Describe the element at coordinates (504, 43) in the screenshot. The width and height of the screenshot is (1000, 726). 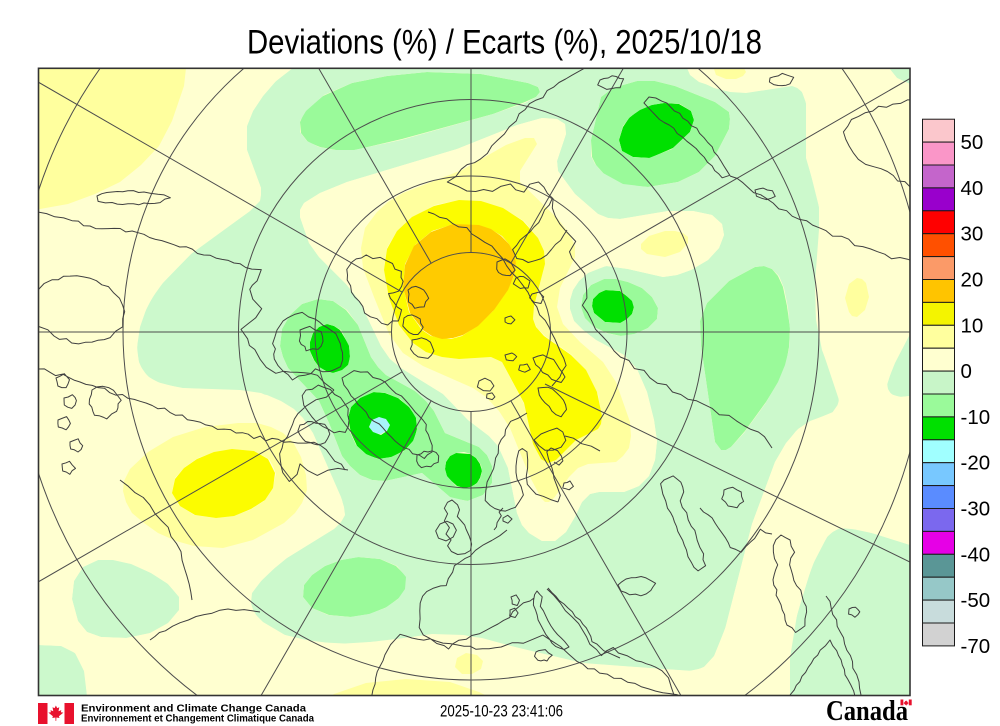
I see `svg-text:Deviations (%) / Ecarts (%), 2: Deviations (%) / Ecarts (%), 2025/10/18` at that location.